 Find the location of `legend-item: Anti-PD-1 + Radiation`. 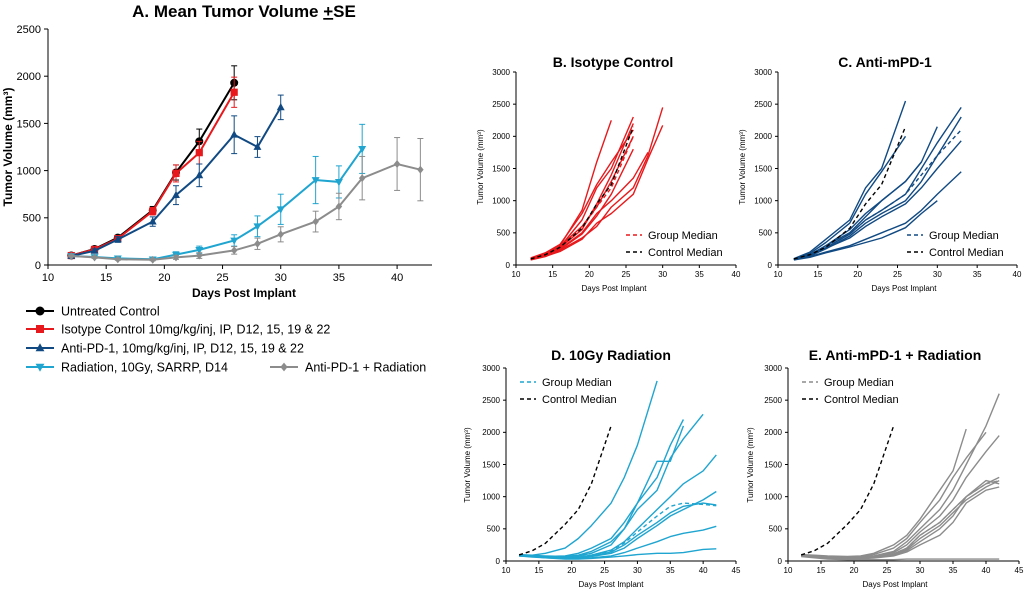

legend-item: Anti-PD-1 + Radiation is located at coordinates (348, 368).